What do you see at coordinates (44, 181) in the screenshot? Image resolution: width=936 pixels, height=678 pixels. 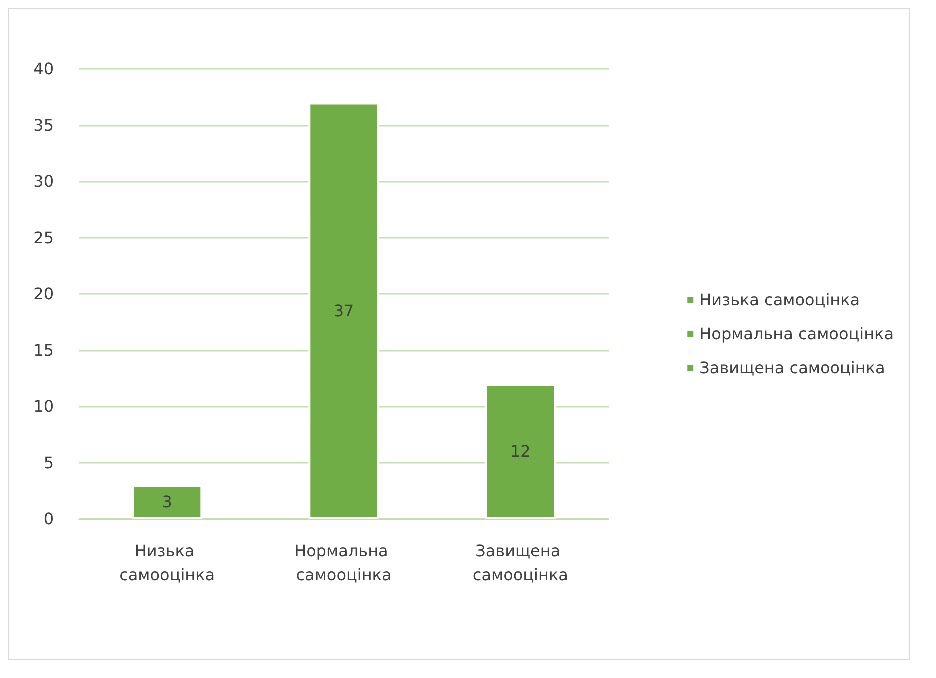 I see `y-tick-label: 30` at bounding box center [44, 181].